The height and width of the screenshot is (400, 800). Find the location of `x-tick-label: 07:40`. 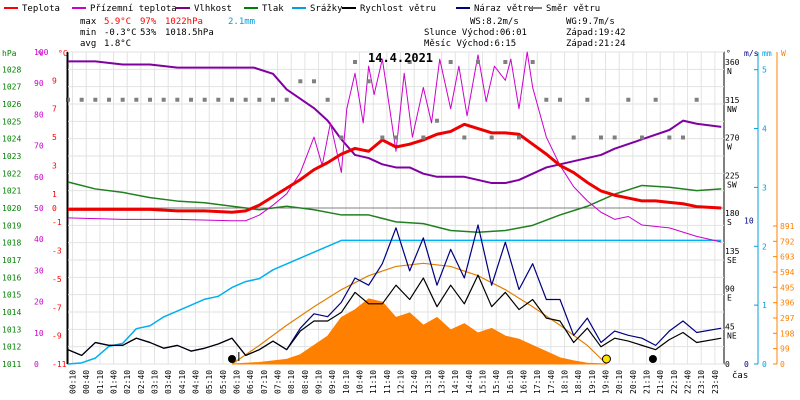

x-tick-label: 07:40 is located at coordinates (278, 382).